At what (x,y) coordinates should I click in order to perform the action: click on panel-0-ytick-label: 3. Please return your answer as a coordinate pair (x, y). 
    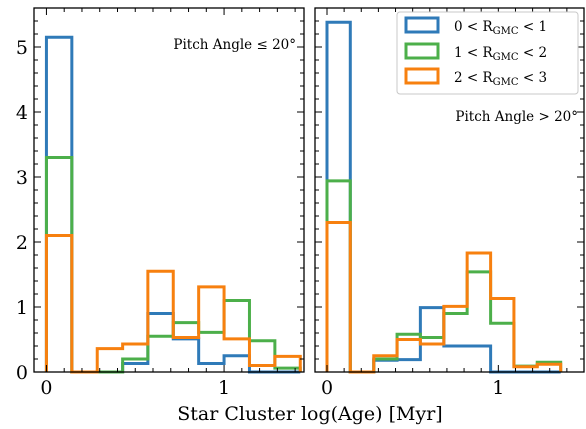
    Looking at the image, I should click on (22, 178).